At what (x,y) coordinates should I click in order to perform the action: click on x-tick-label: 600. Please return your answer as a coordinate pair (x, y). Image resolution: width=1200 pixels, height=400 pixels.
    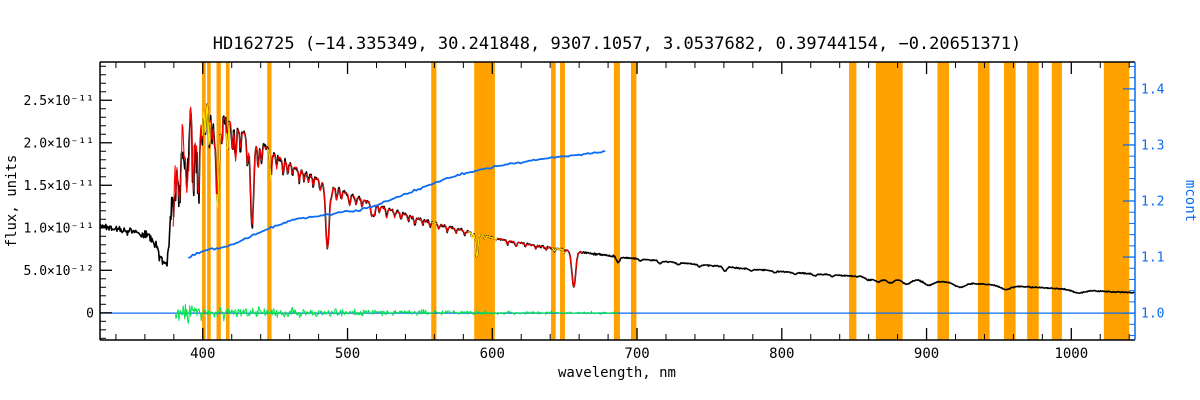
    Looking at the image, I should click on (492, 354).